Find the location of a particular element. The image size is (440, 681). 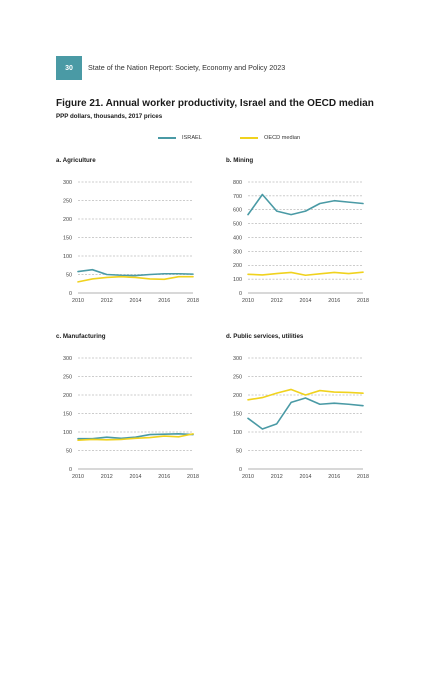

legend-item-oecd: OECD median is located at coordinates (270, 138).